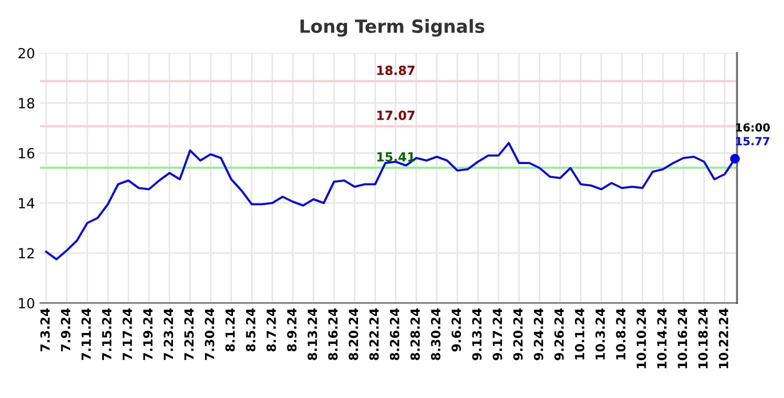  Describe the element at coordinates (26, 253) in the screenshot. I see `y-tick-label: 12` at that location.